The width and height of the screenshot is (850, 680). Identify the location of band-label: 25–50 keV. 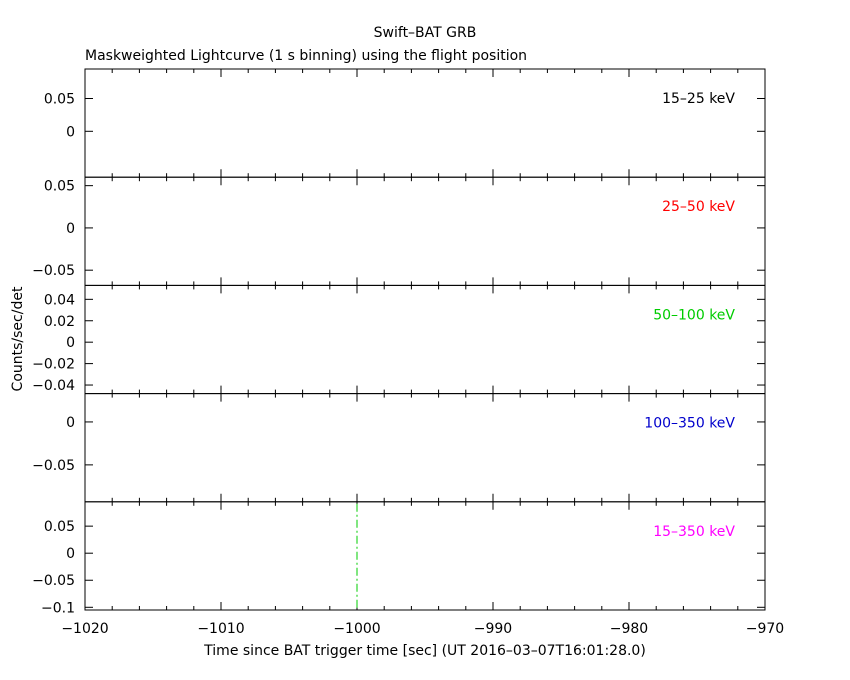
(698, 207).